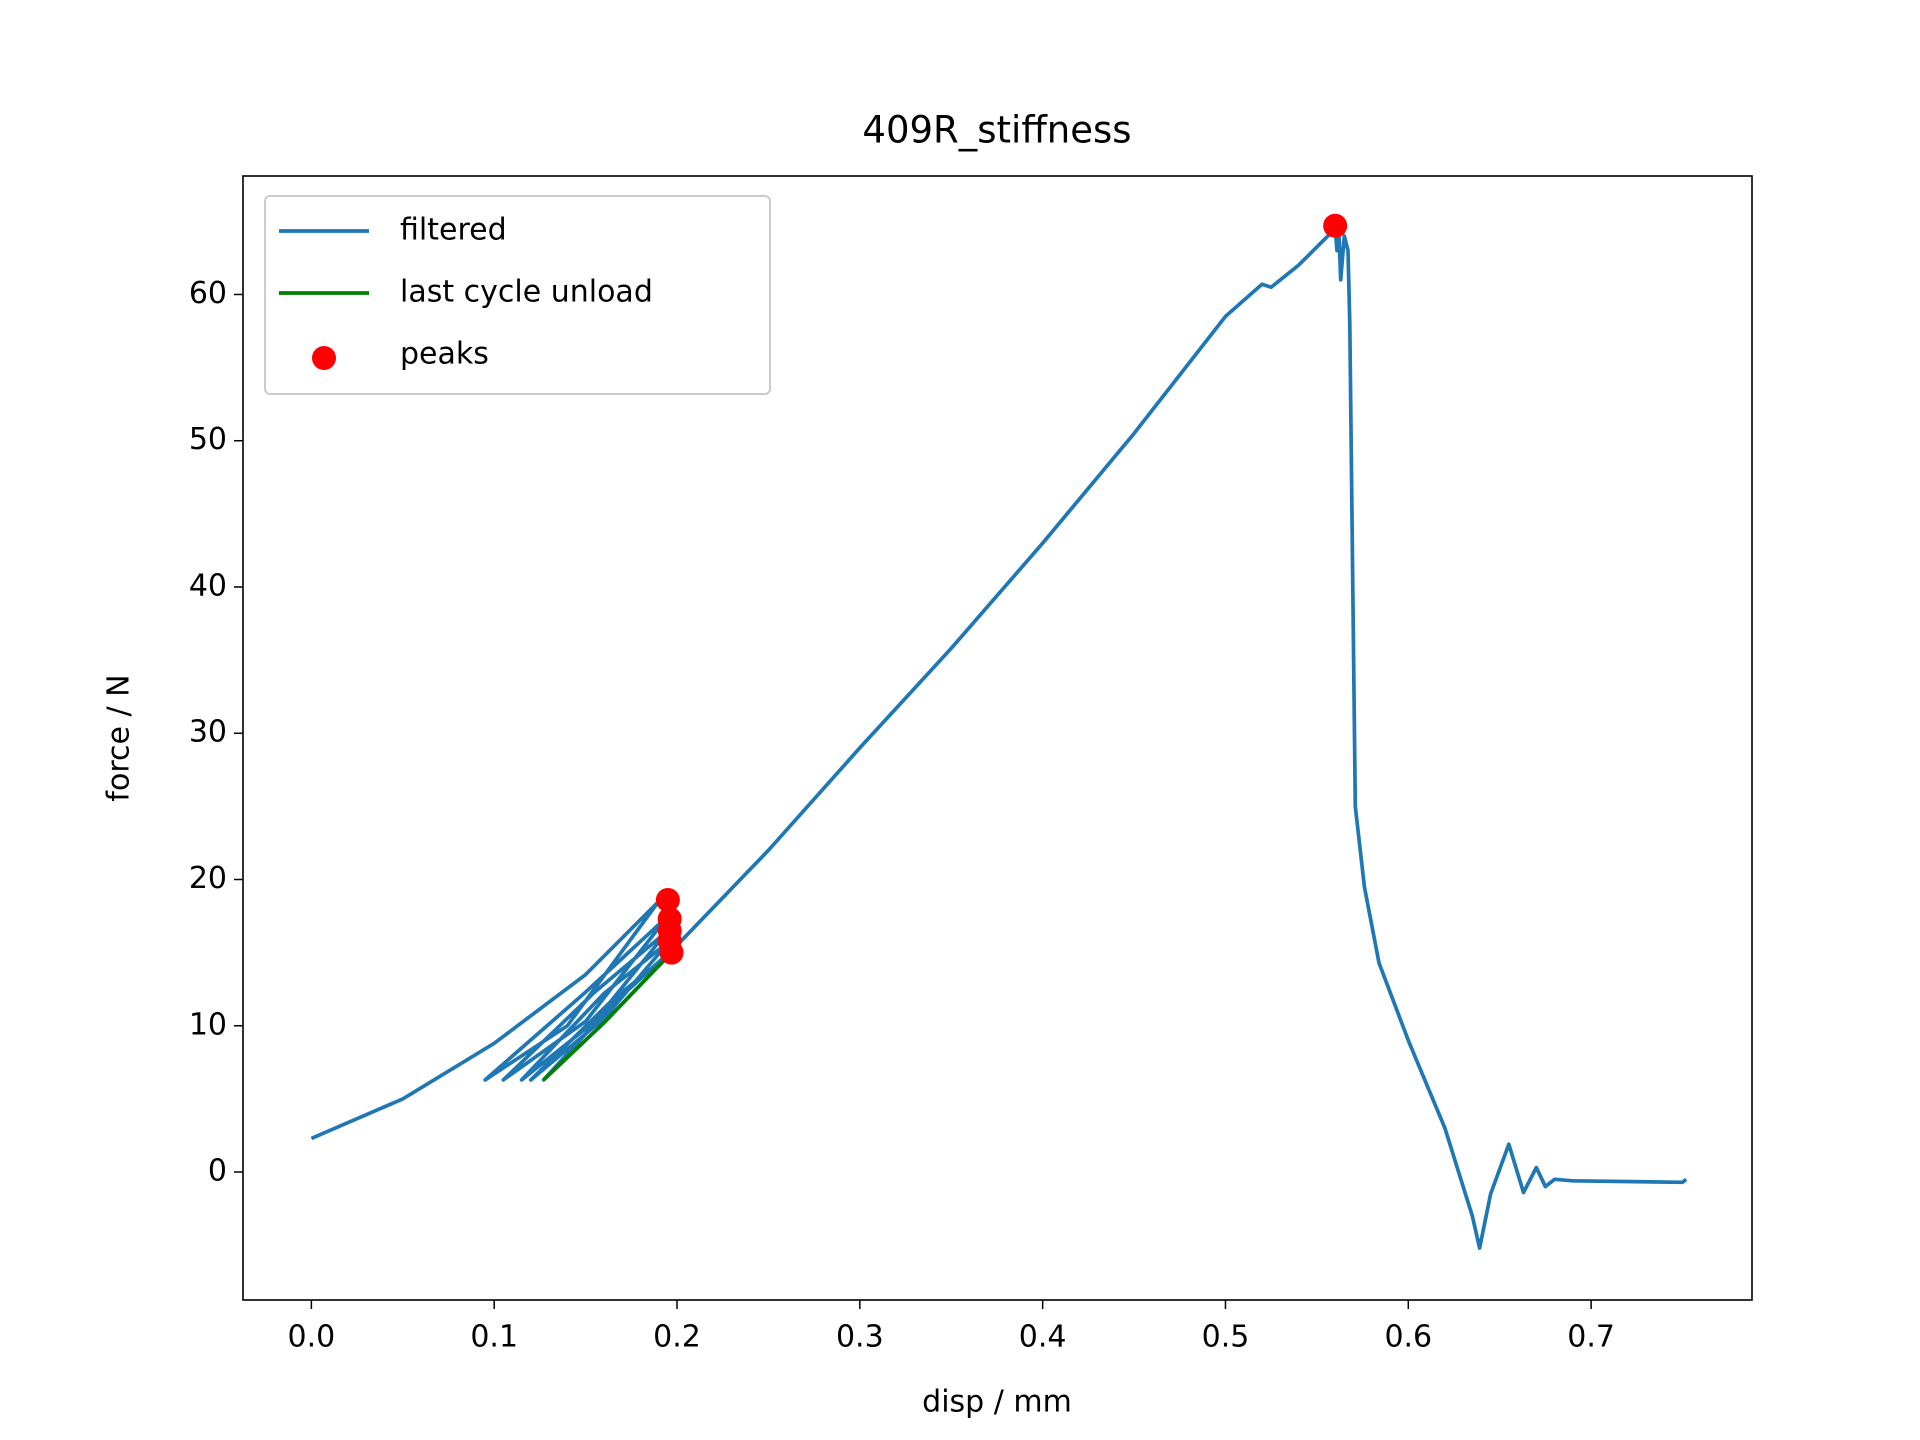  Describe the element at coordinates (208, 878) in the screenshot. I see `y-tick-label: 20` at that location.